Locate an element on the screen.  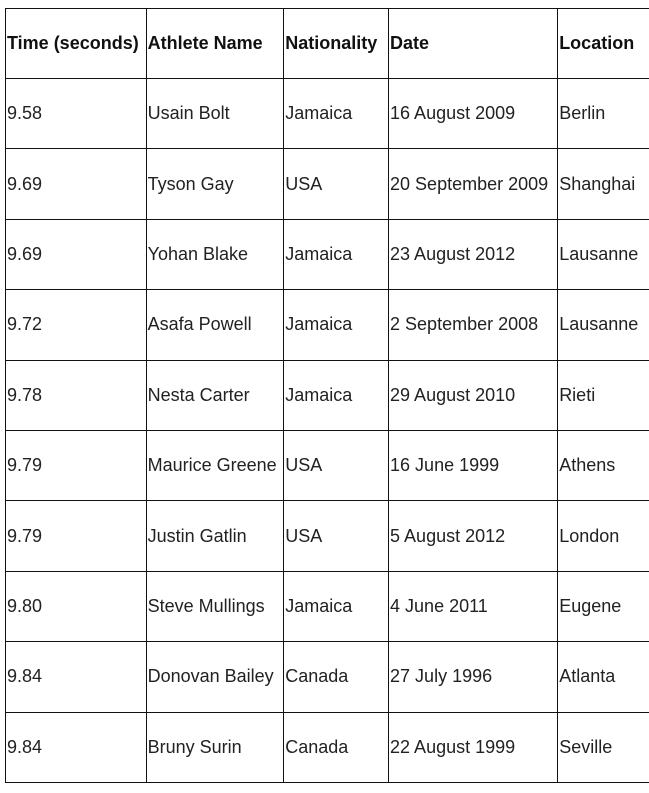
date-cell: 2 September 2008 is located at coordinates (473, 325).